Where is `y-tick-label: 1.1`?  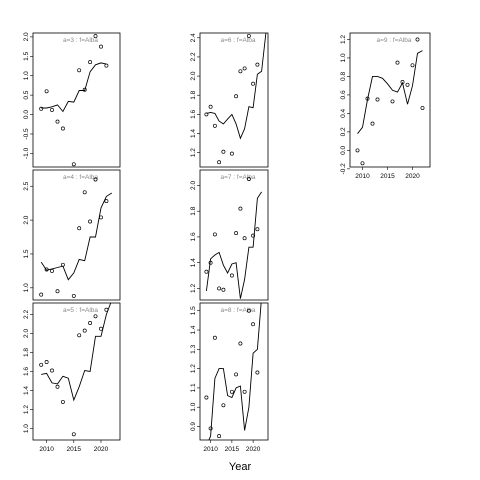
y-tick-label: 1.1 is located at coordinates (193, 387).